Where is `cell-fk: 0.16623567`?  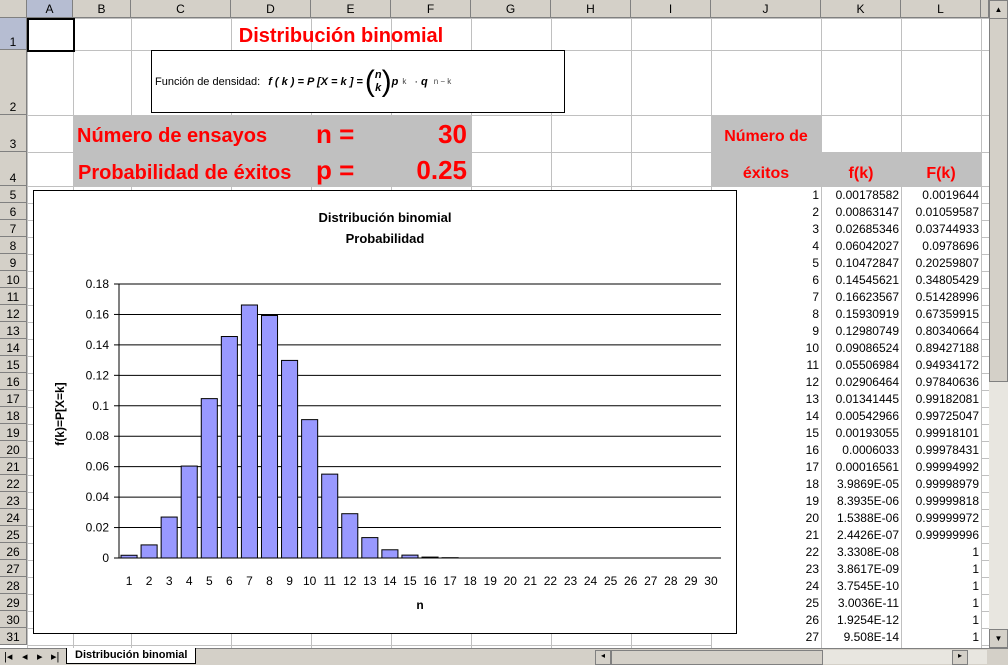
cell-fk: 0.16623567 is located at coordinates (861, 297).